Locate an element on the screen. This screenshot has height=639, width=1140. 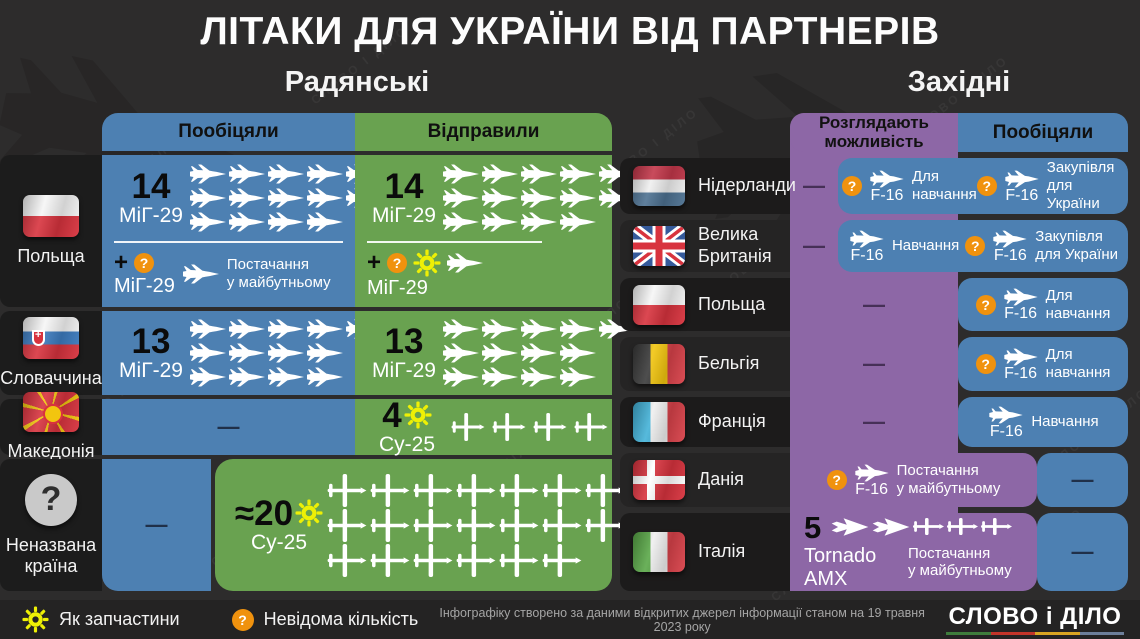
logo-bar-segment is located at coordinates (1057, 633).